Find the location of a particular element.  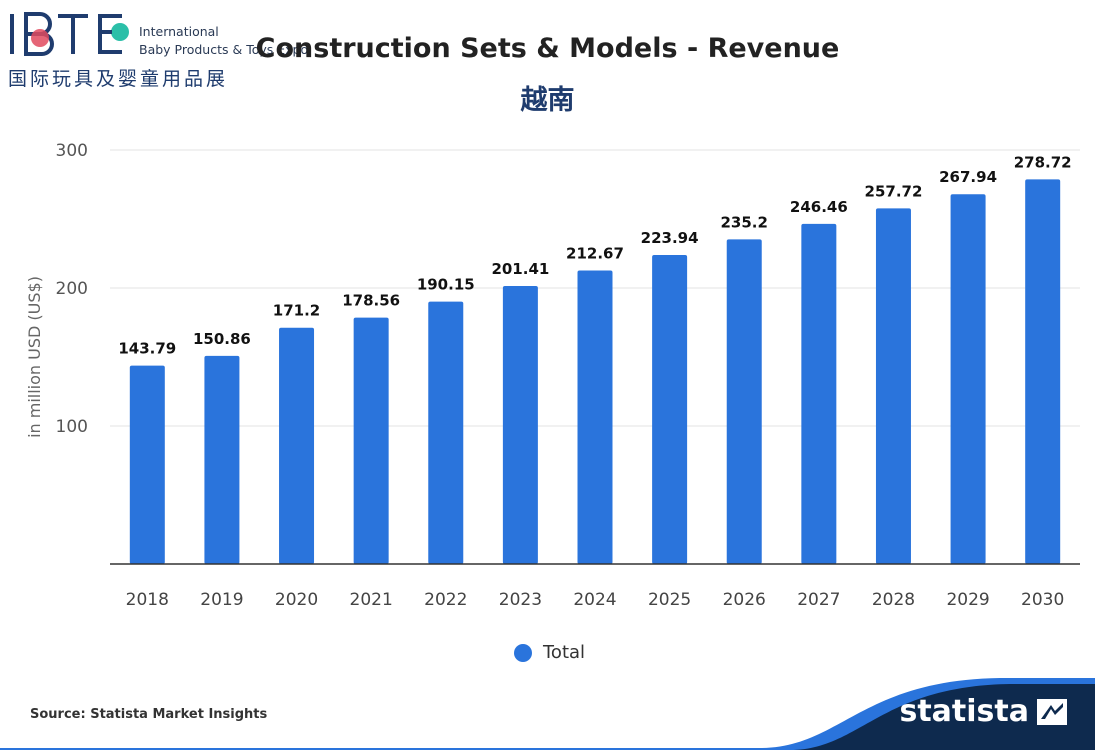

legend-label-total: Total is located at coordinates (564, 652).